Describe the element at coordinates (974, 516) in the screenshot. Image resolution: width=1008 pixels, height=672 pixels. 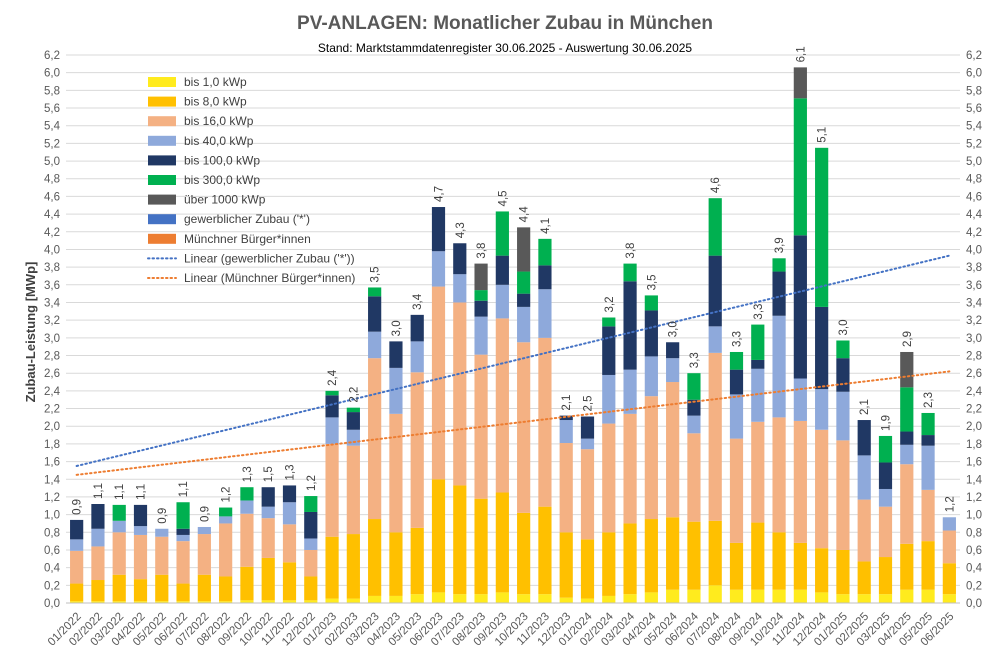
I see `y-tick-label-right: 1,0` at that location.